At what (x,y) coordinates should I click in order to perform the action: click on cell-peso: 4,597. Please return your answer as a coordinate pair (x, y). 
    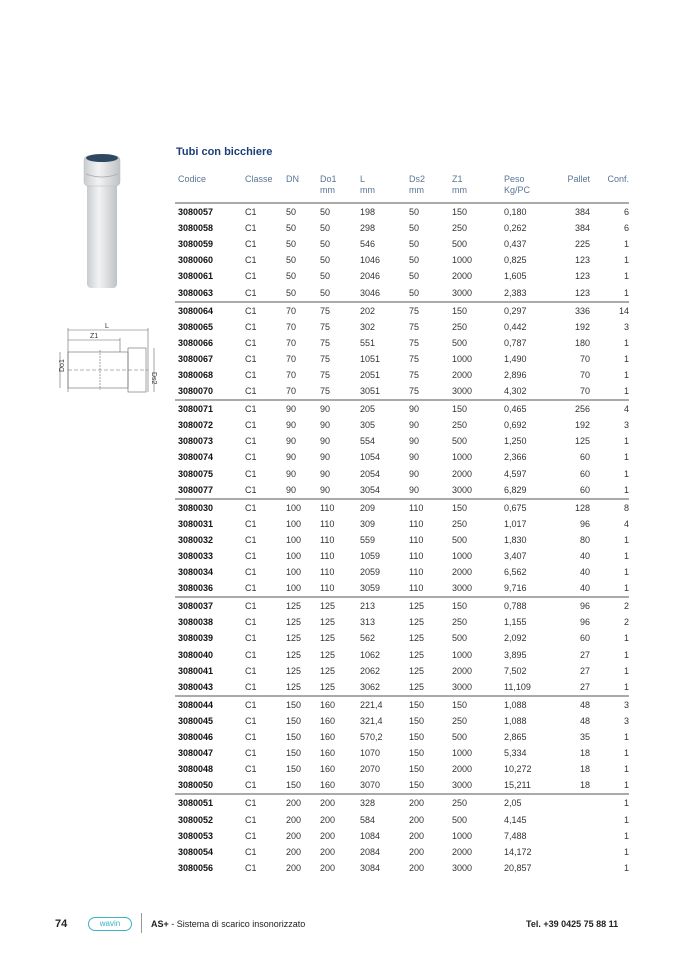
    Looking at the image, I should click on (515, 473).